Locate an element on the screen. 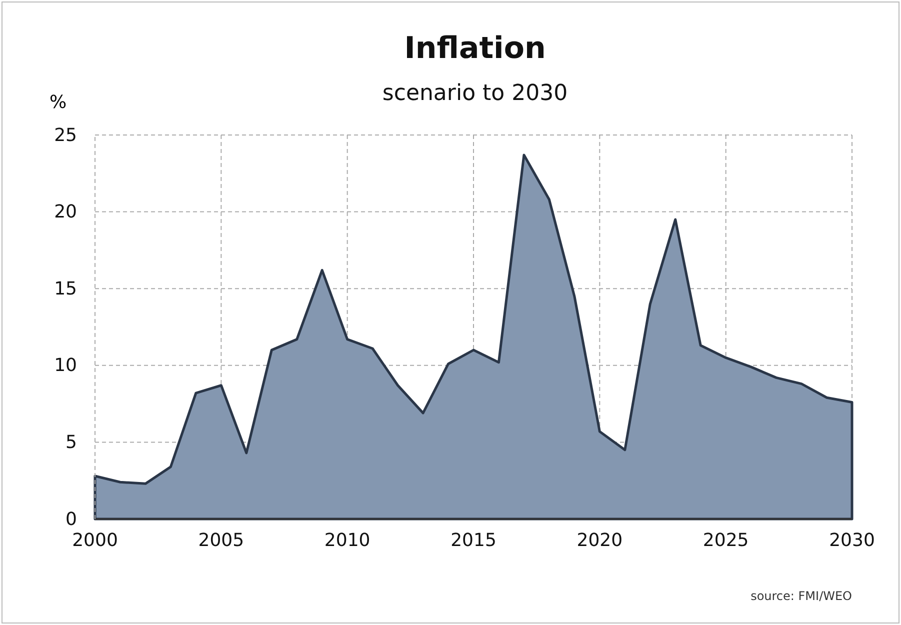  x-tick-label: 2025 is located at coordinates (725, 540).